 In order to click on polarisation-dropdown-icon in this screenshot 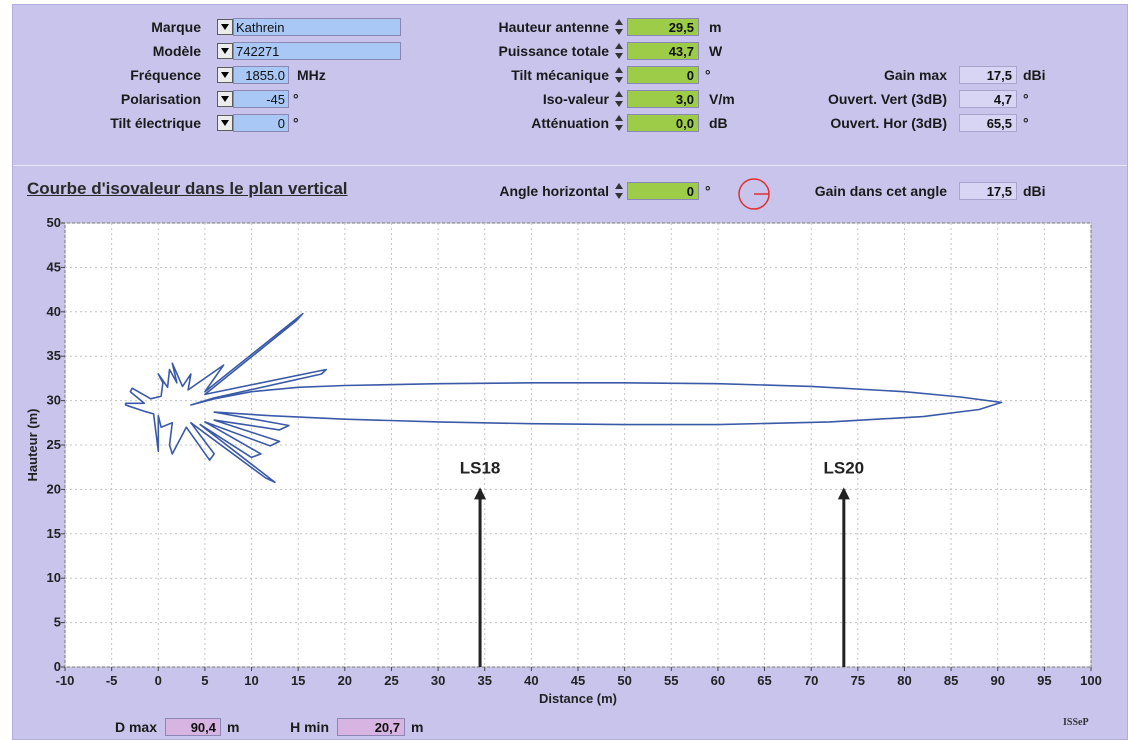, I will do `click(225, 99)`.